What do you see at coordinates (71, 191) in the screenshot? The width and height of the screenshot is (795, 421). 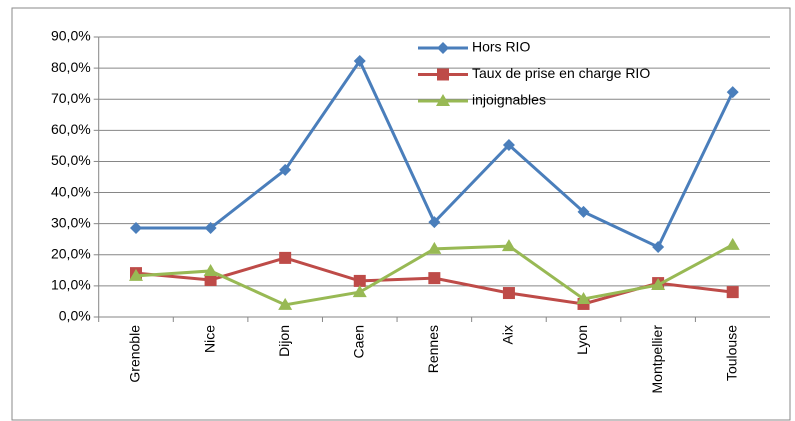 I see `y-tick-label: 40,0%` at bounding box center [71, 191].